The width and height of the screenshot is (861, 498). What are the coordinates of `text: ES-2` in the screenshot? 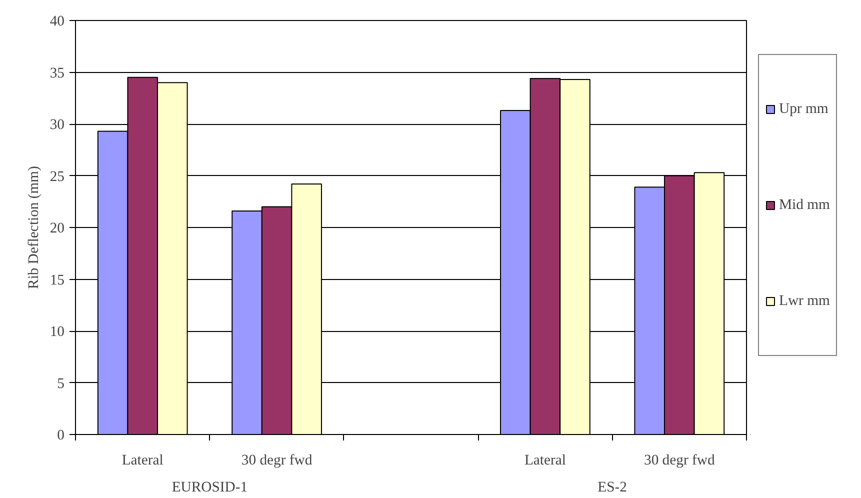 It's located at (612, 488).